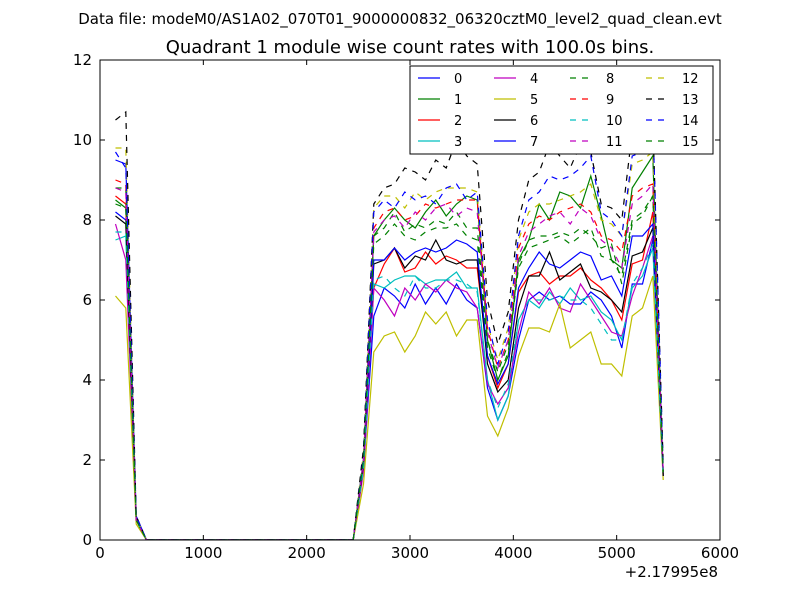  Describe the element at coordinates (82, 60) in the screenshot. I see `y-tick-label: 12` at that location.